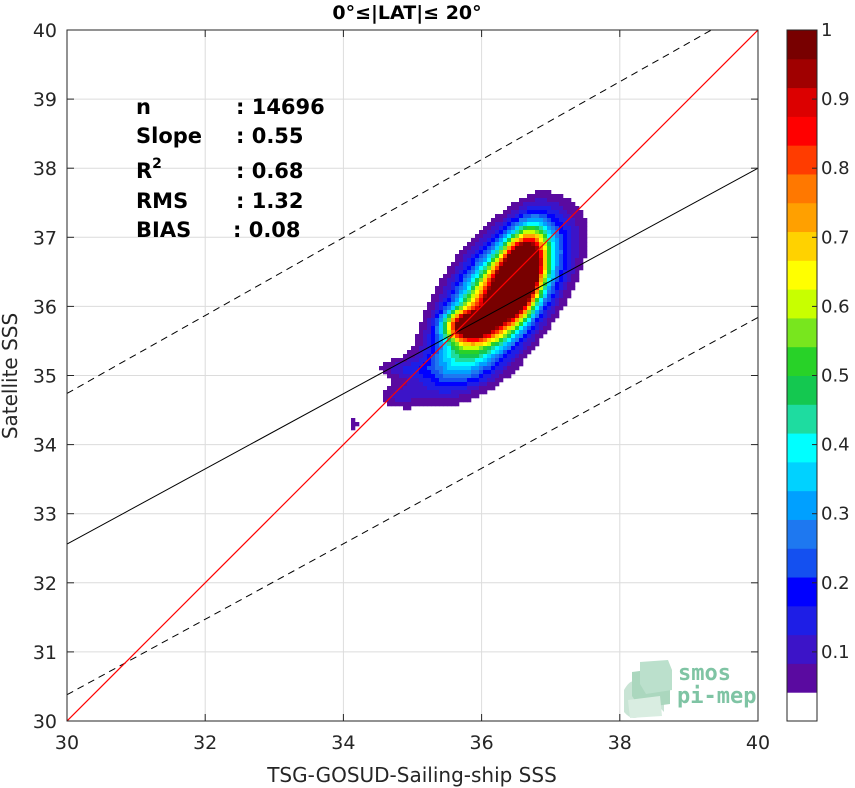 The width and height of the screenshot is (855, 788). I want to click on x-tick-label: 32, so click(205, 743).